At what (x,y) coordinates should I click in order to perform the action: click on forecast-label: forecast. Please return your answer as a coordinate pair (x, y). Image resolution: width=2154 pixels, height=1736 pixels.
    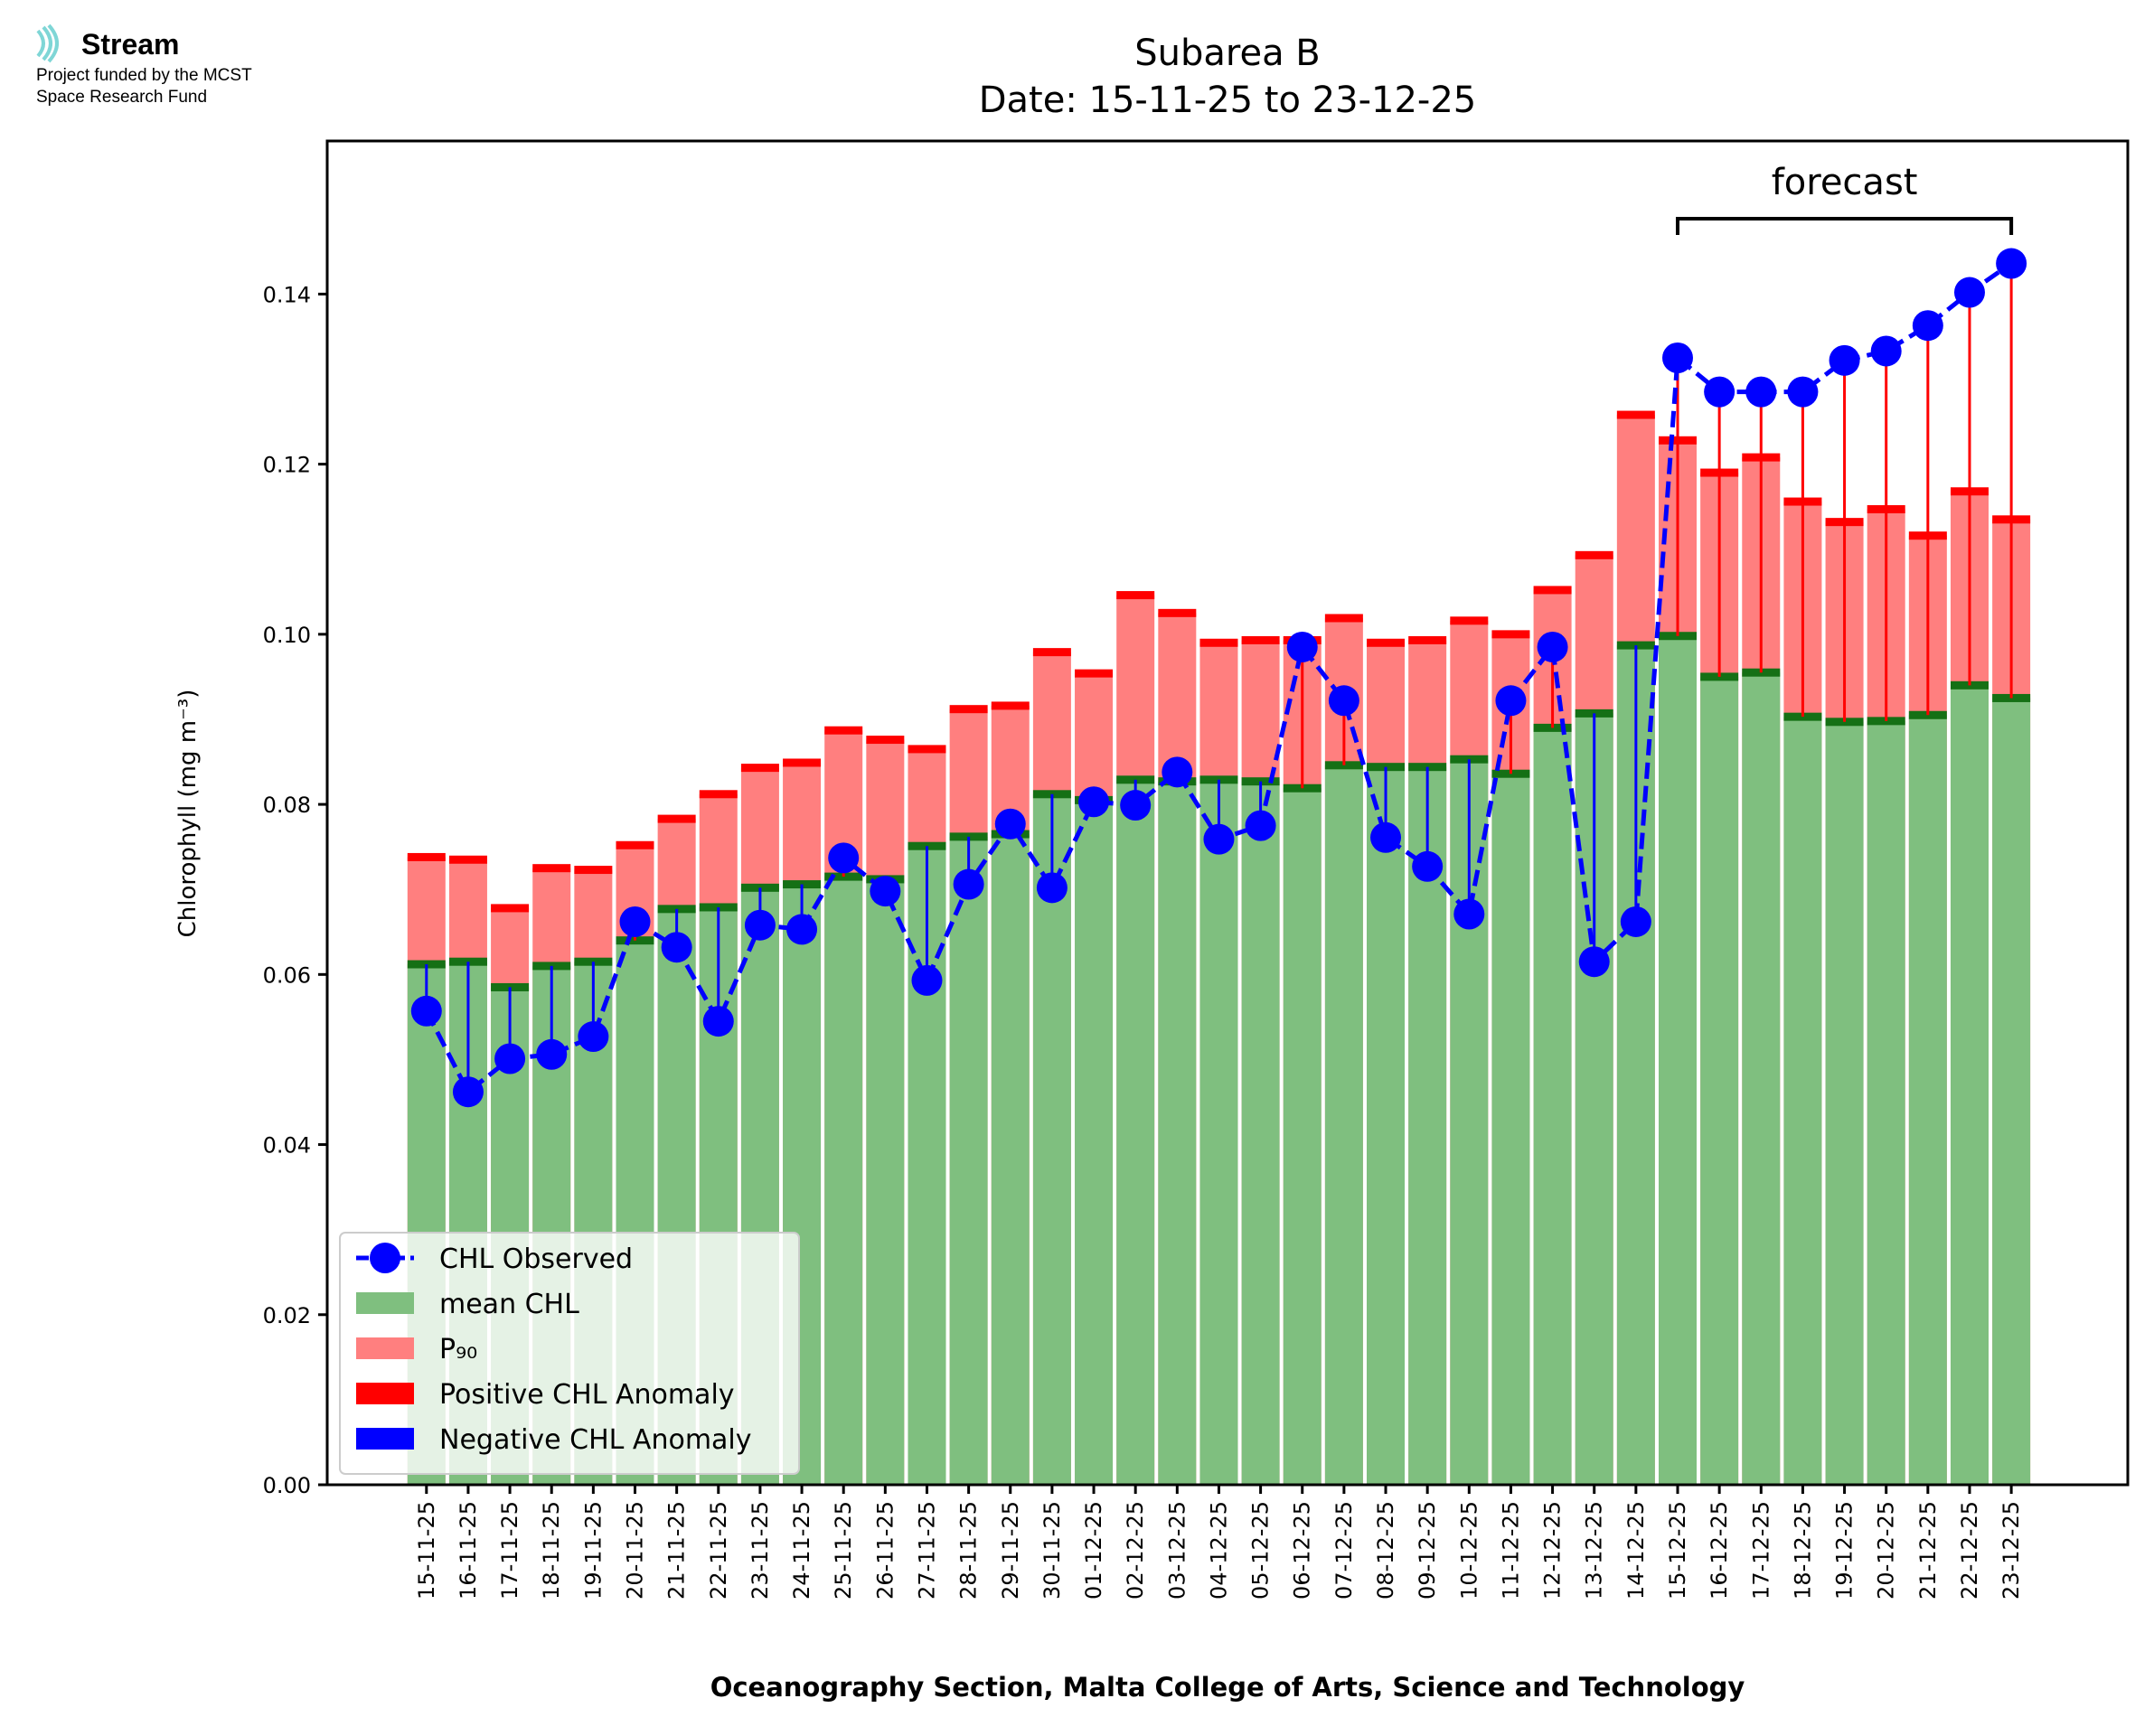
    Looking at the image, I should click on (1845, 182).